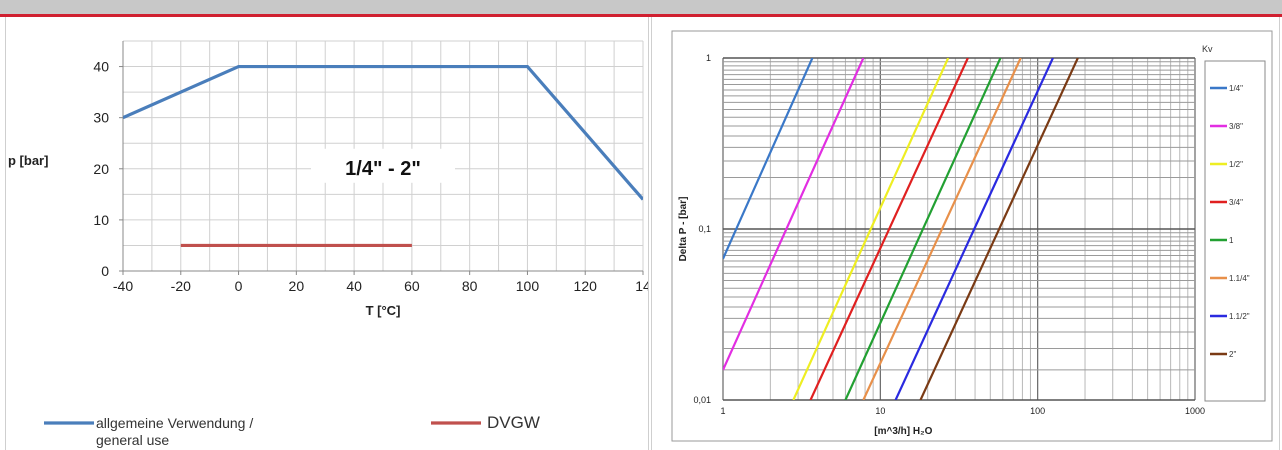 The width and height of the screenshot is (1282, 450). Describe the element at coordinates (903, 431) in the screenshot. I see `x-axis-label: [m^3/h] H₂O` at that location.